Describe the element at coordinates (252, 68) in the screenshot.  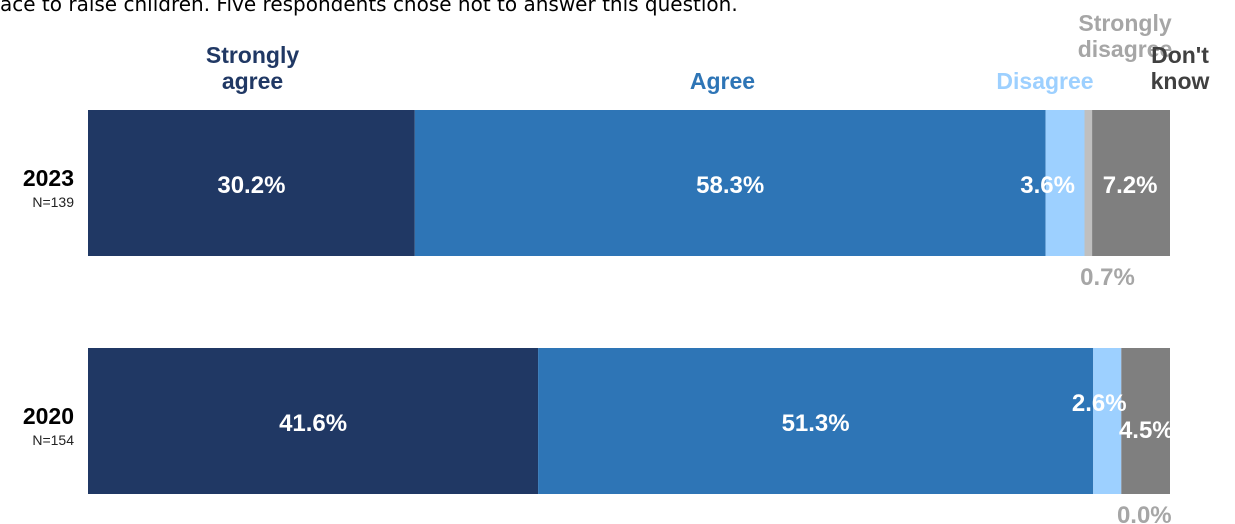
I see `legend-strongly-agree: Strongly agree` at that location.